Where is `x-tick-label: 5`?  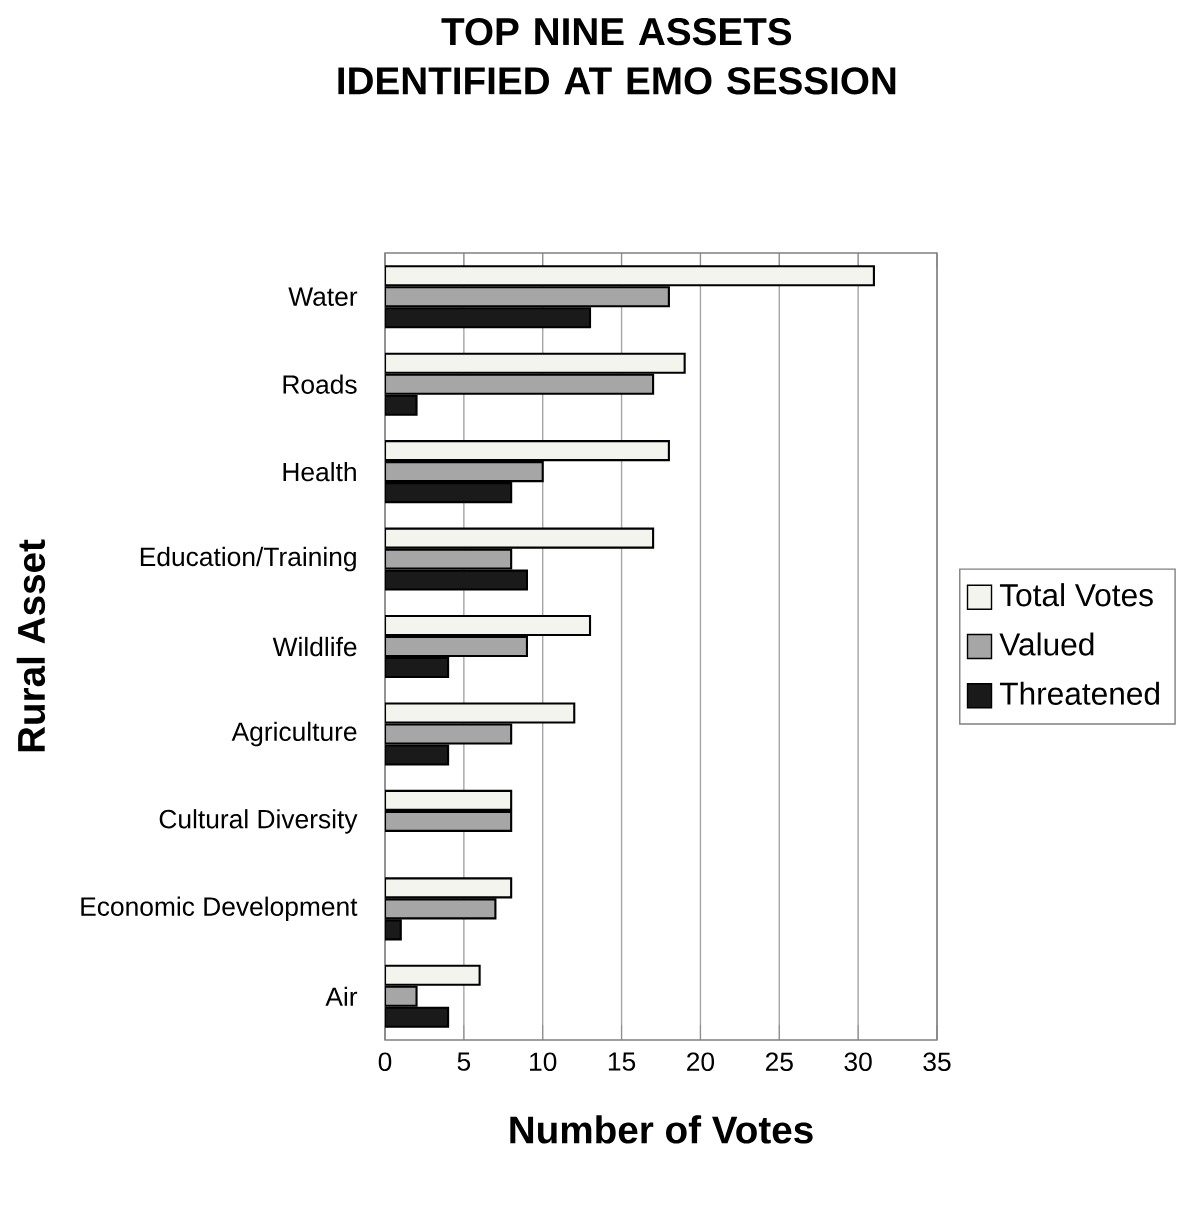
x-tick-label: 5 is located at coordinates (464, 1061).